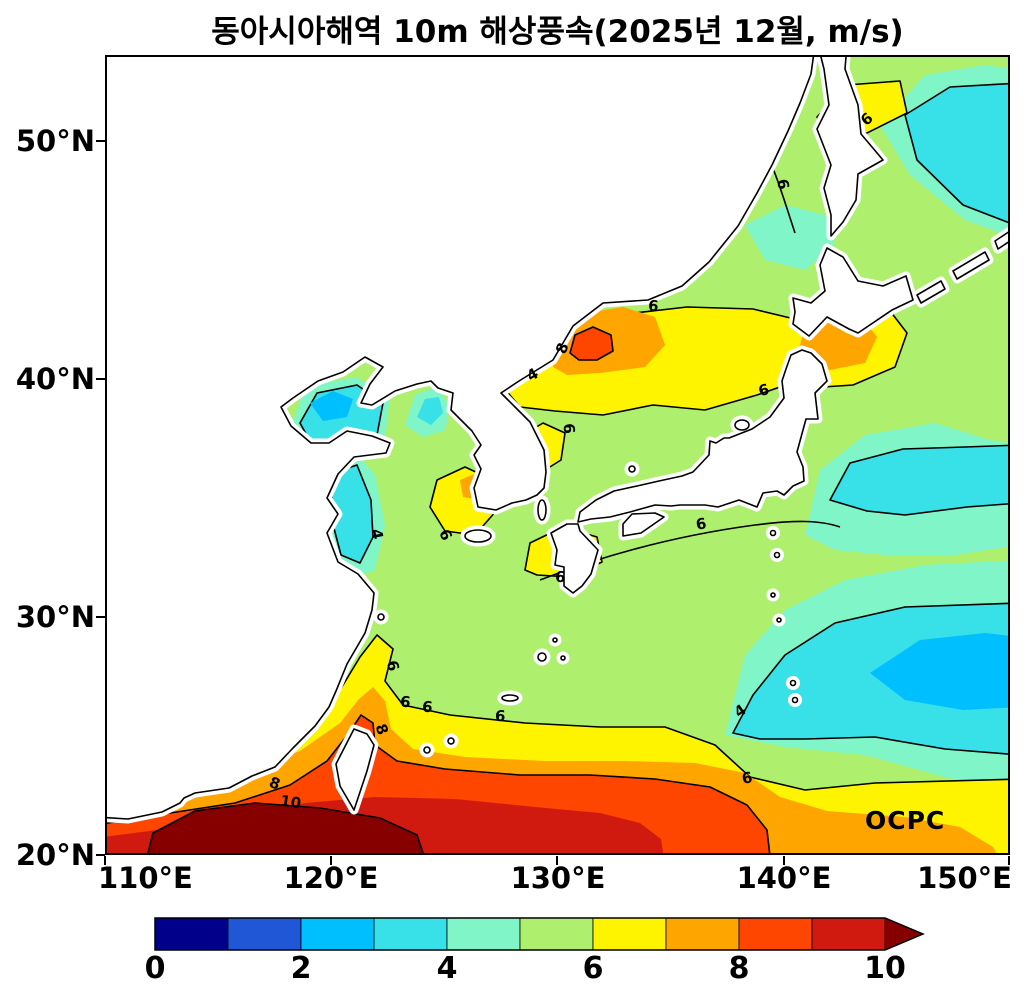 The height and width of the screenshot is (1000, 1025). Describe the element at coordinates (447, 968) in the screenshot. I see `colorbar-tick-label-4: 4` at that location.